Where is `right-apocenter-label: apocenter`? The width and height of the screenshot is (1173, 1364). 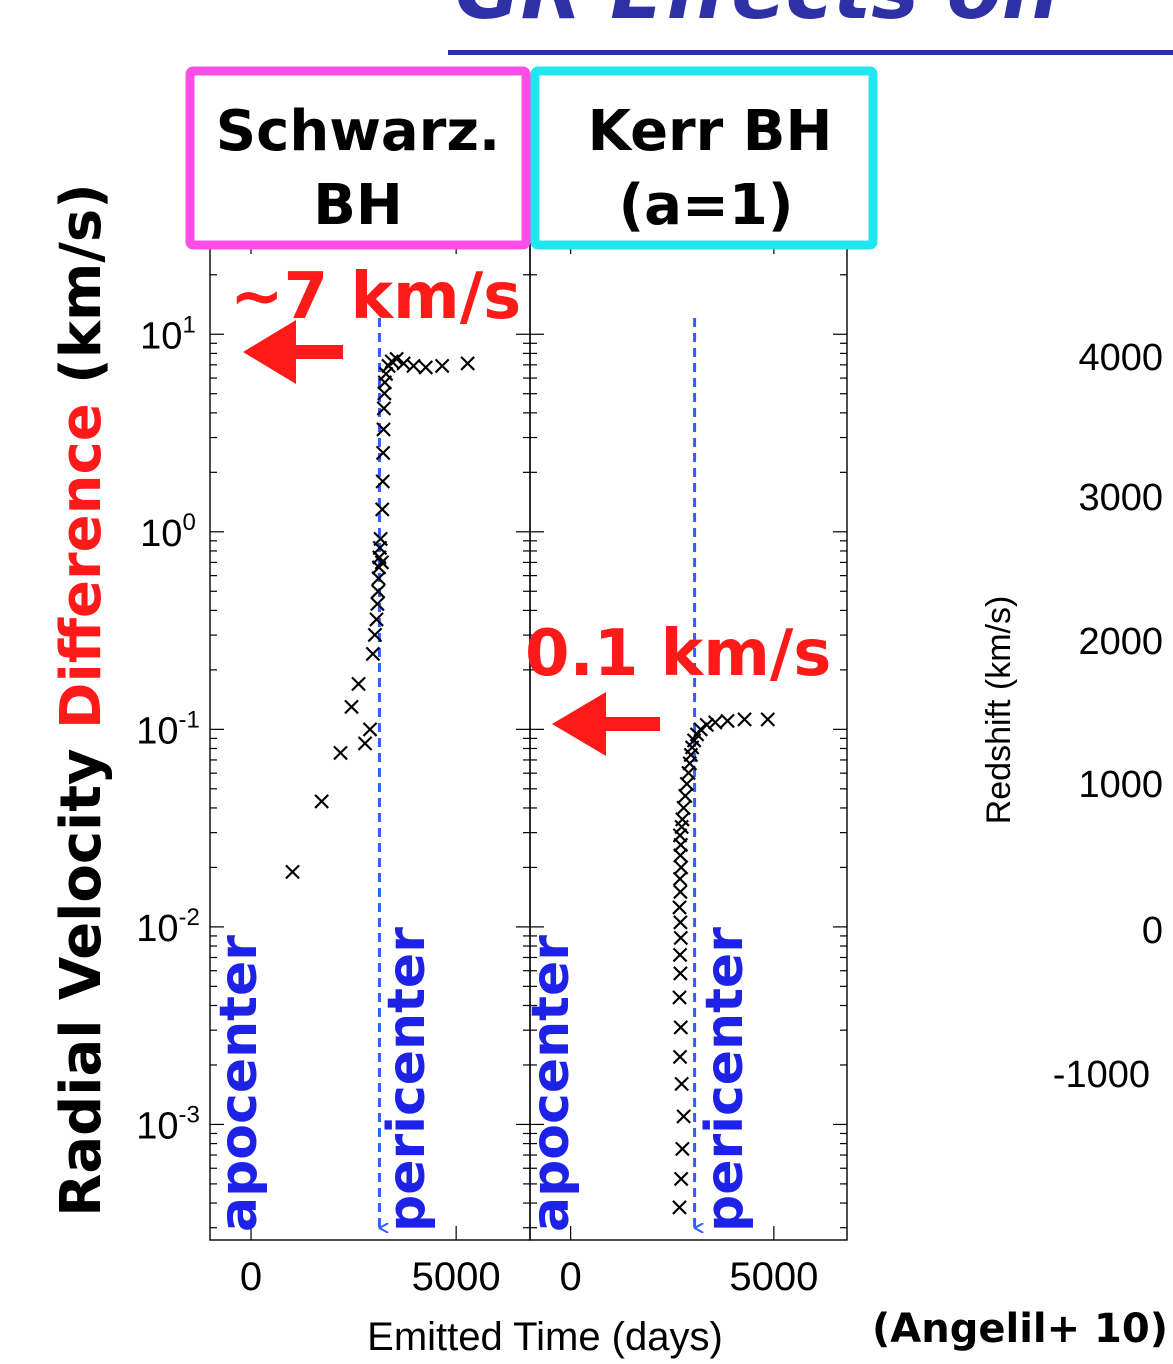 right-apocenter-label: apocenter is located at coordinates (551, 1083).